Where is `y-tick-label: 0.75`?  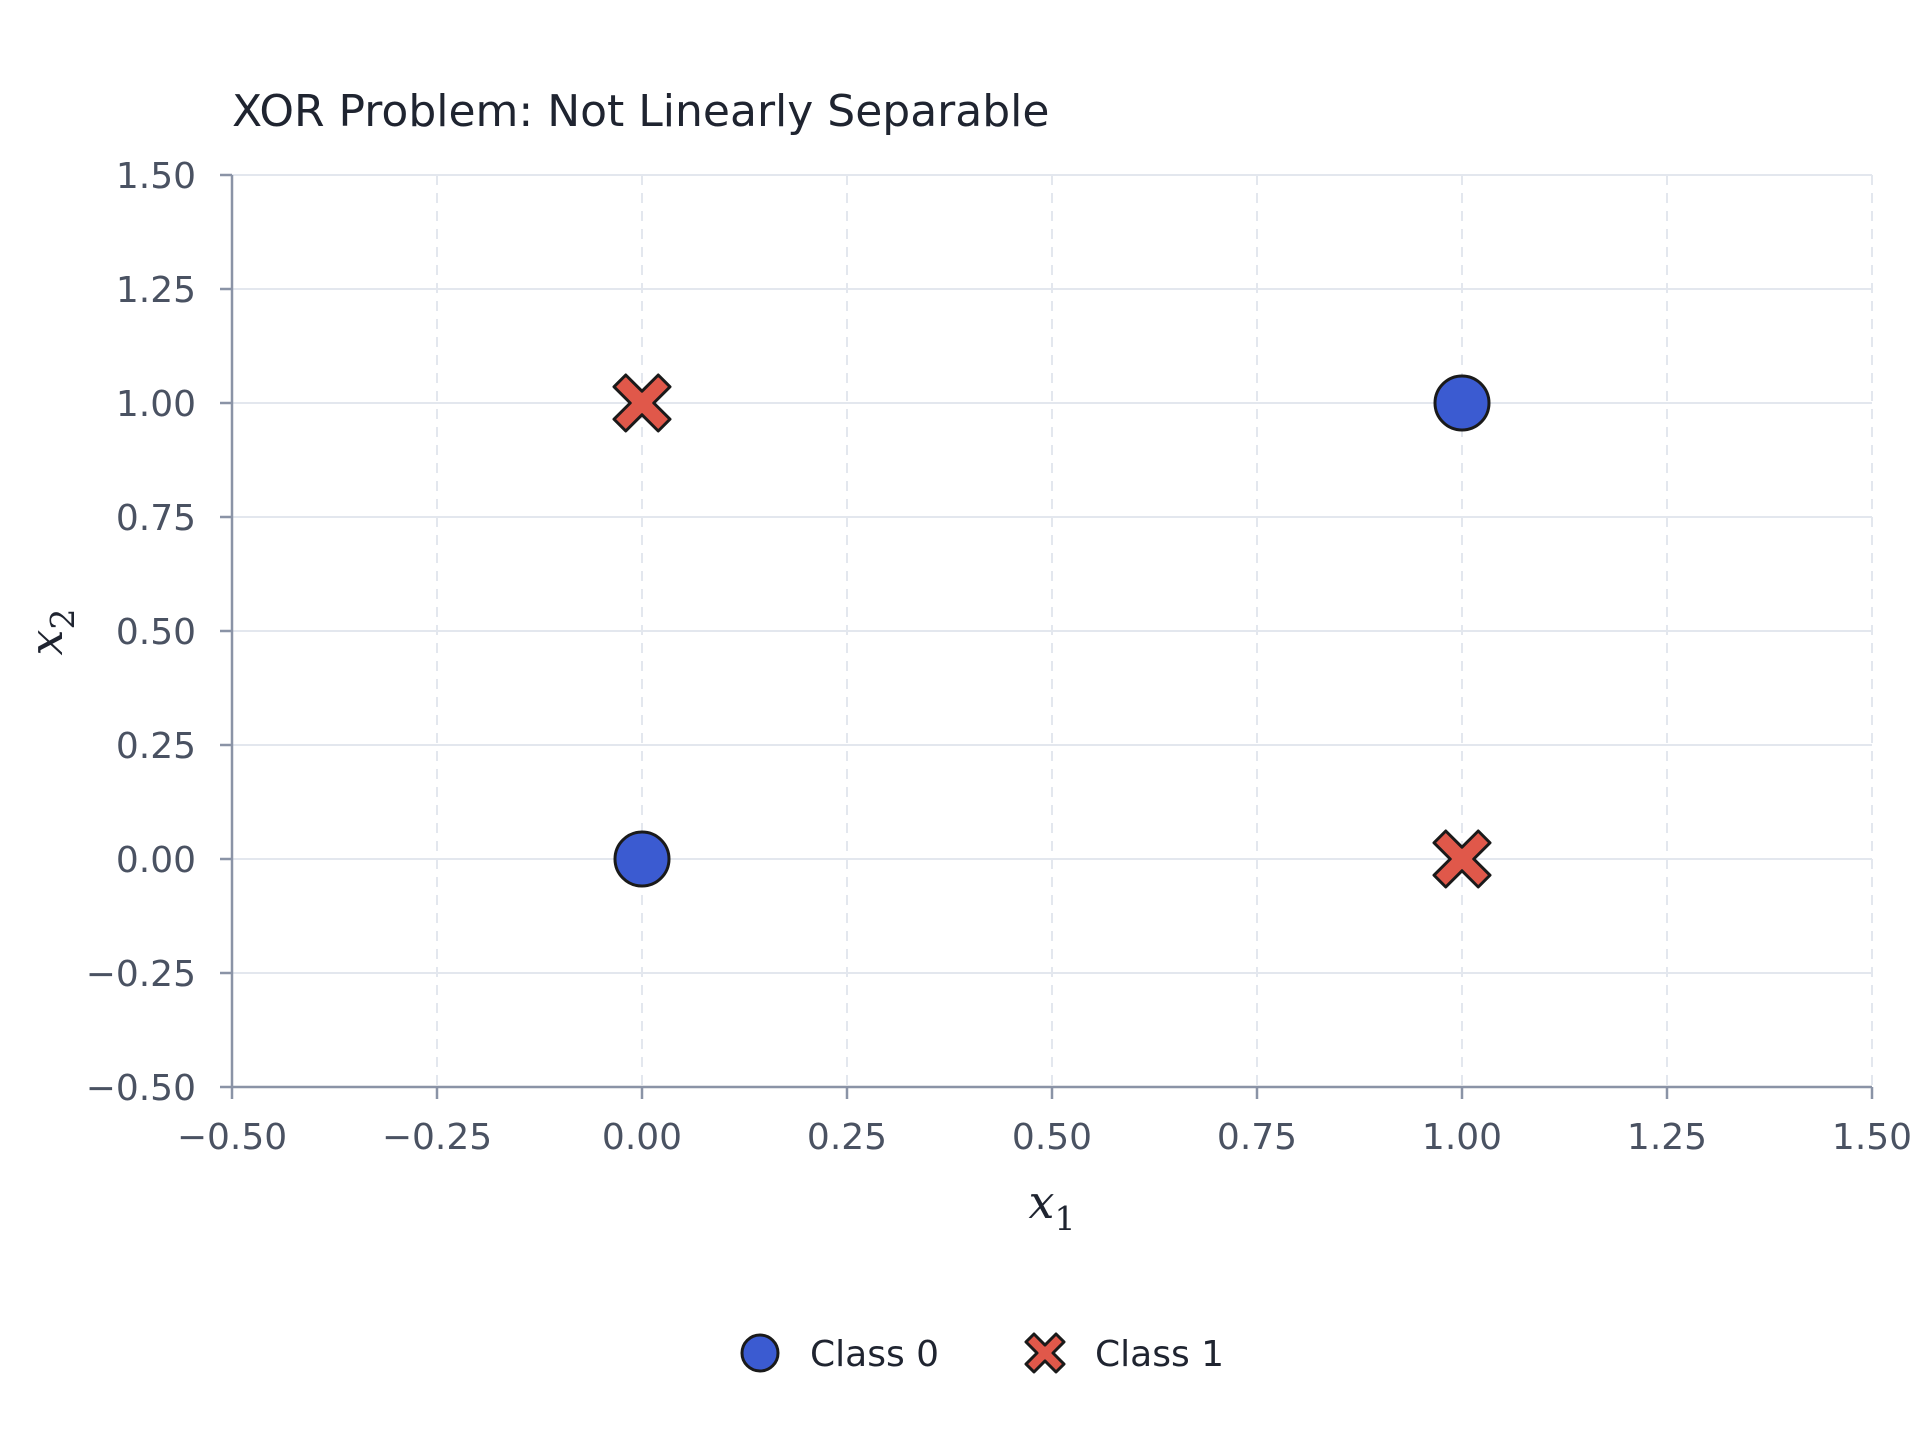
y-tick-label: 0.75 is located at coordinates (156, 518).